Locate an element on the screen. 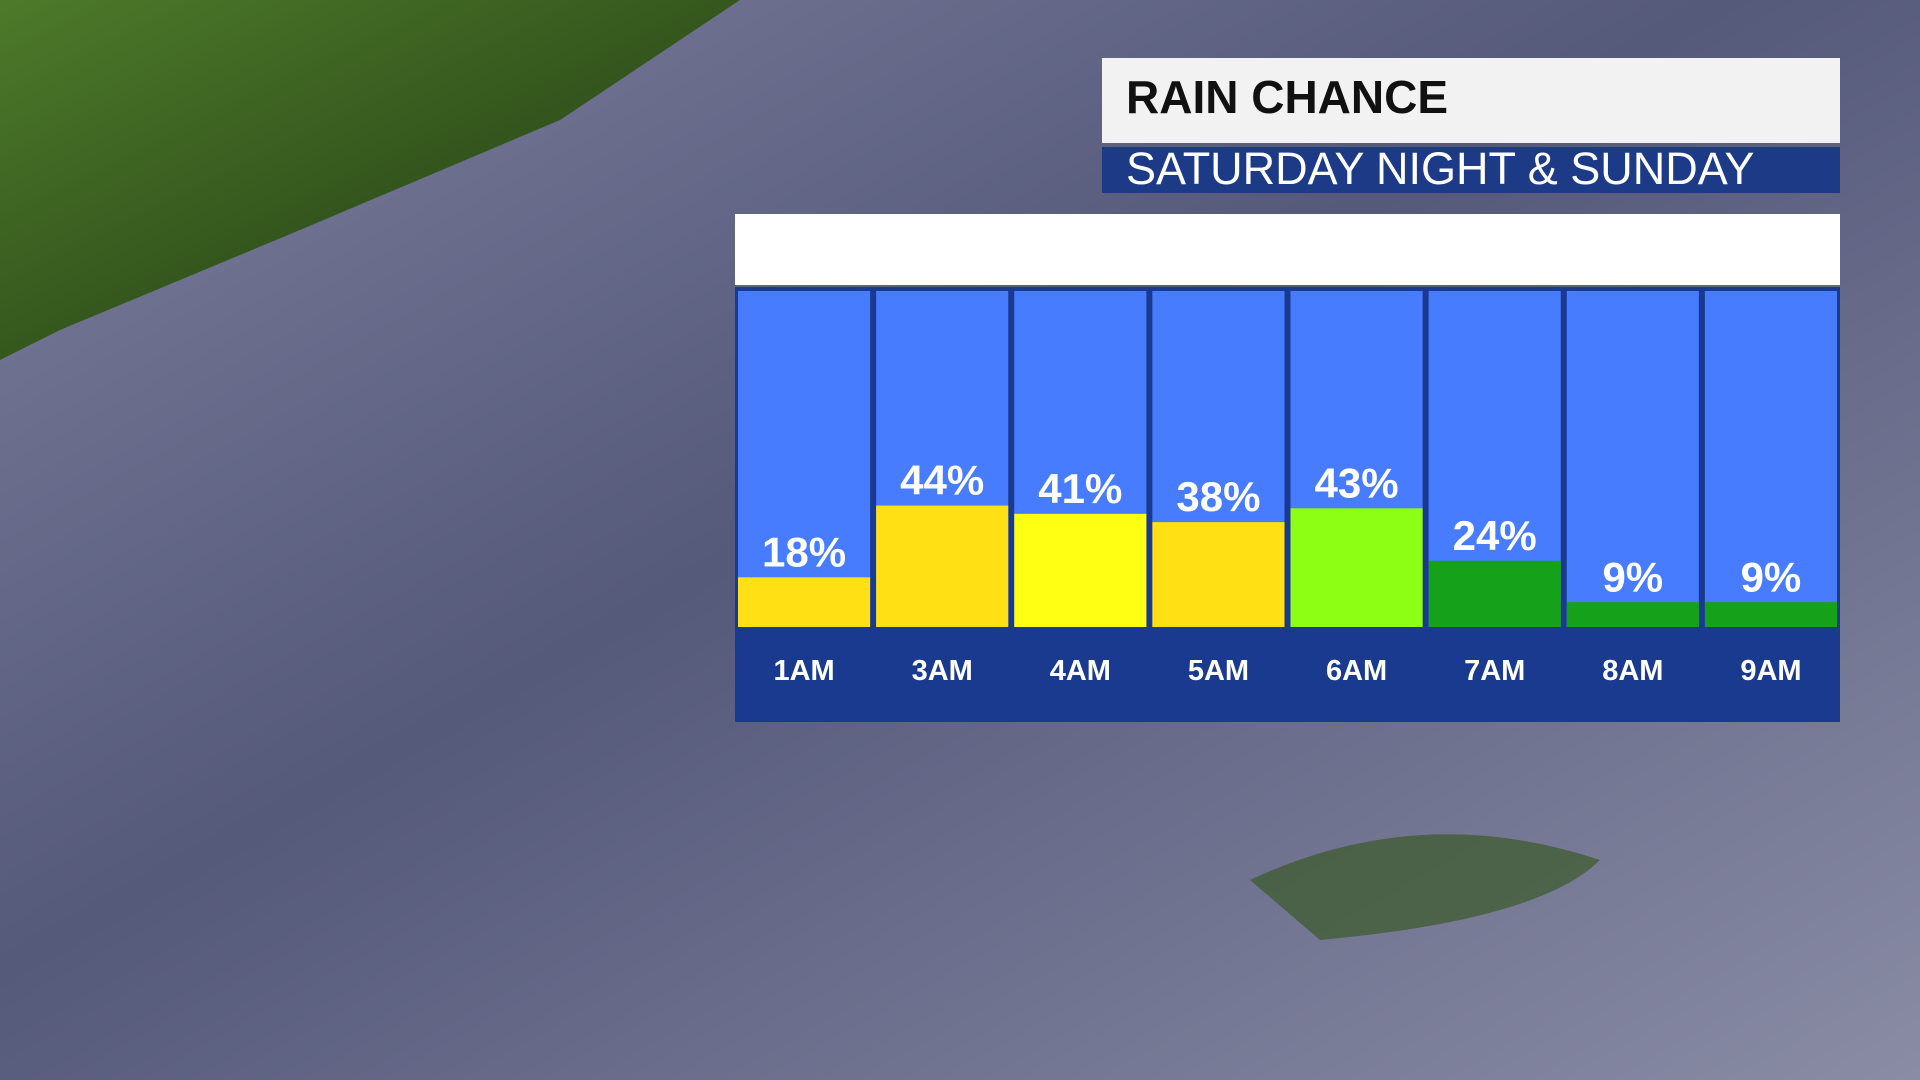 The width and height of the screenshot is (1920, 1080). x-tick-label: 1AM is located at coordinates (803, 671).